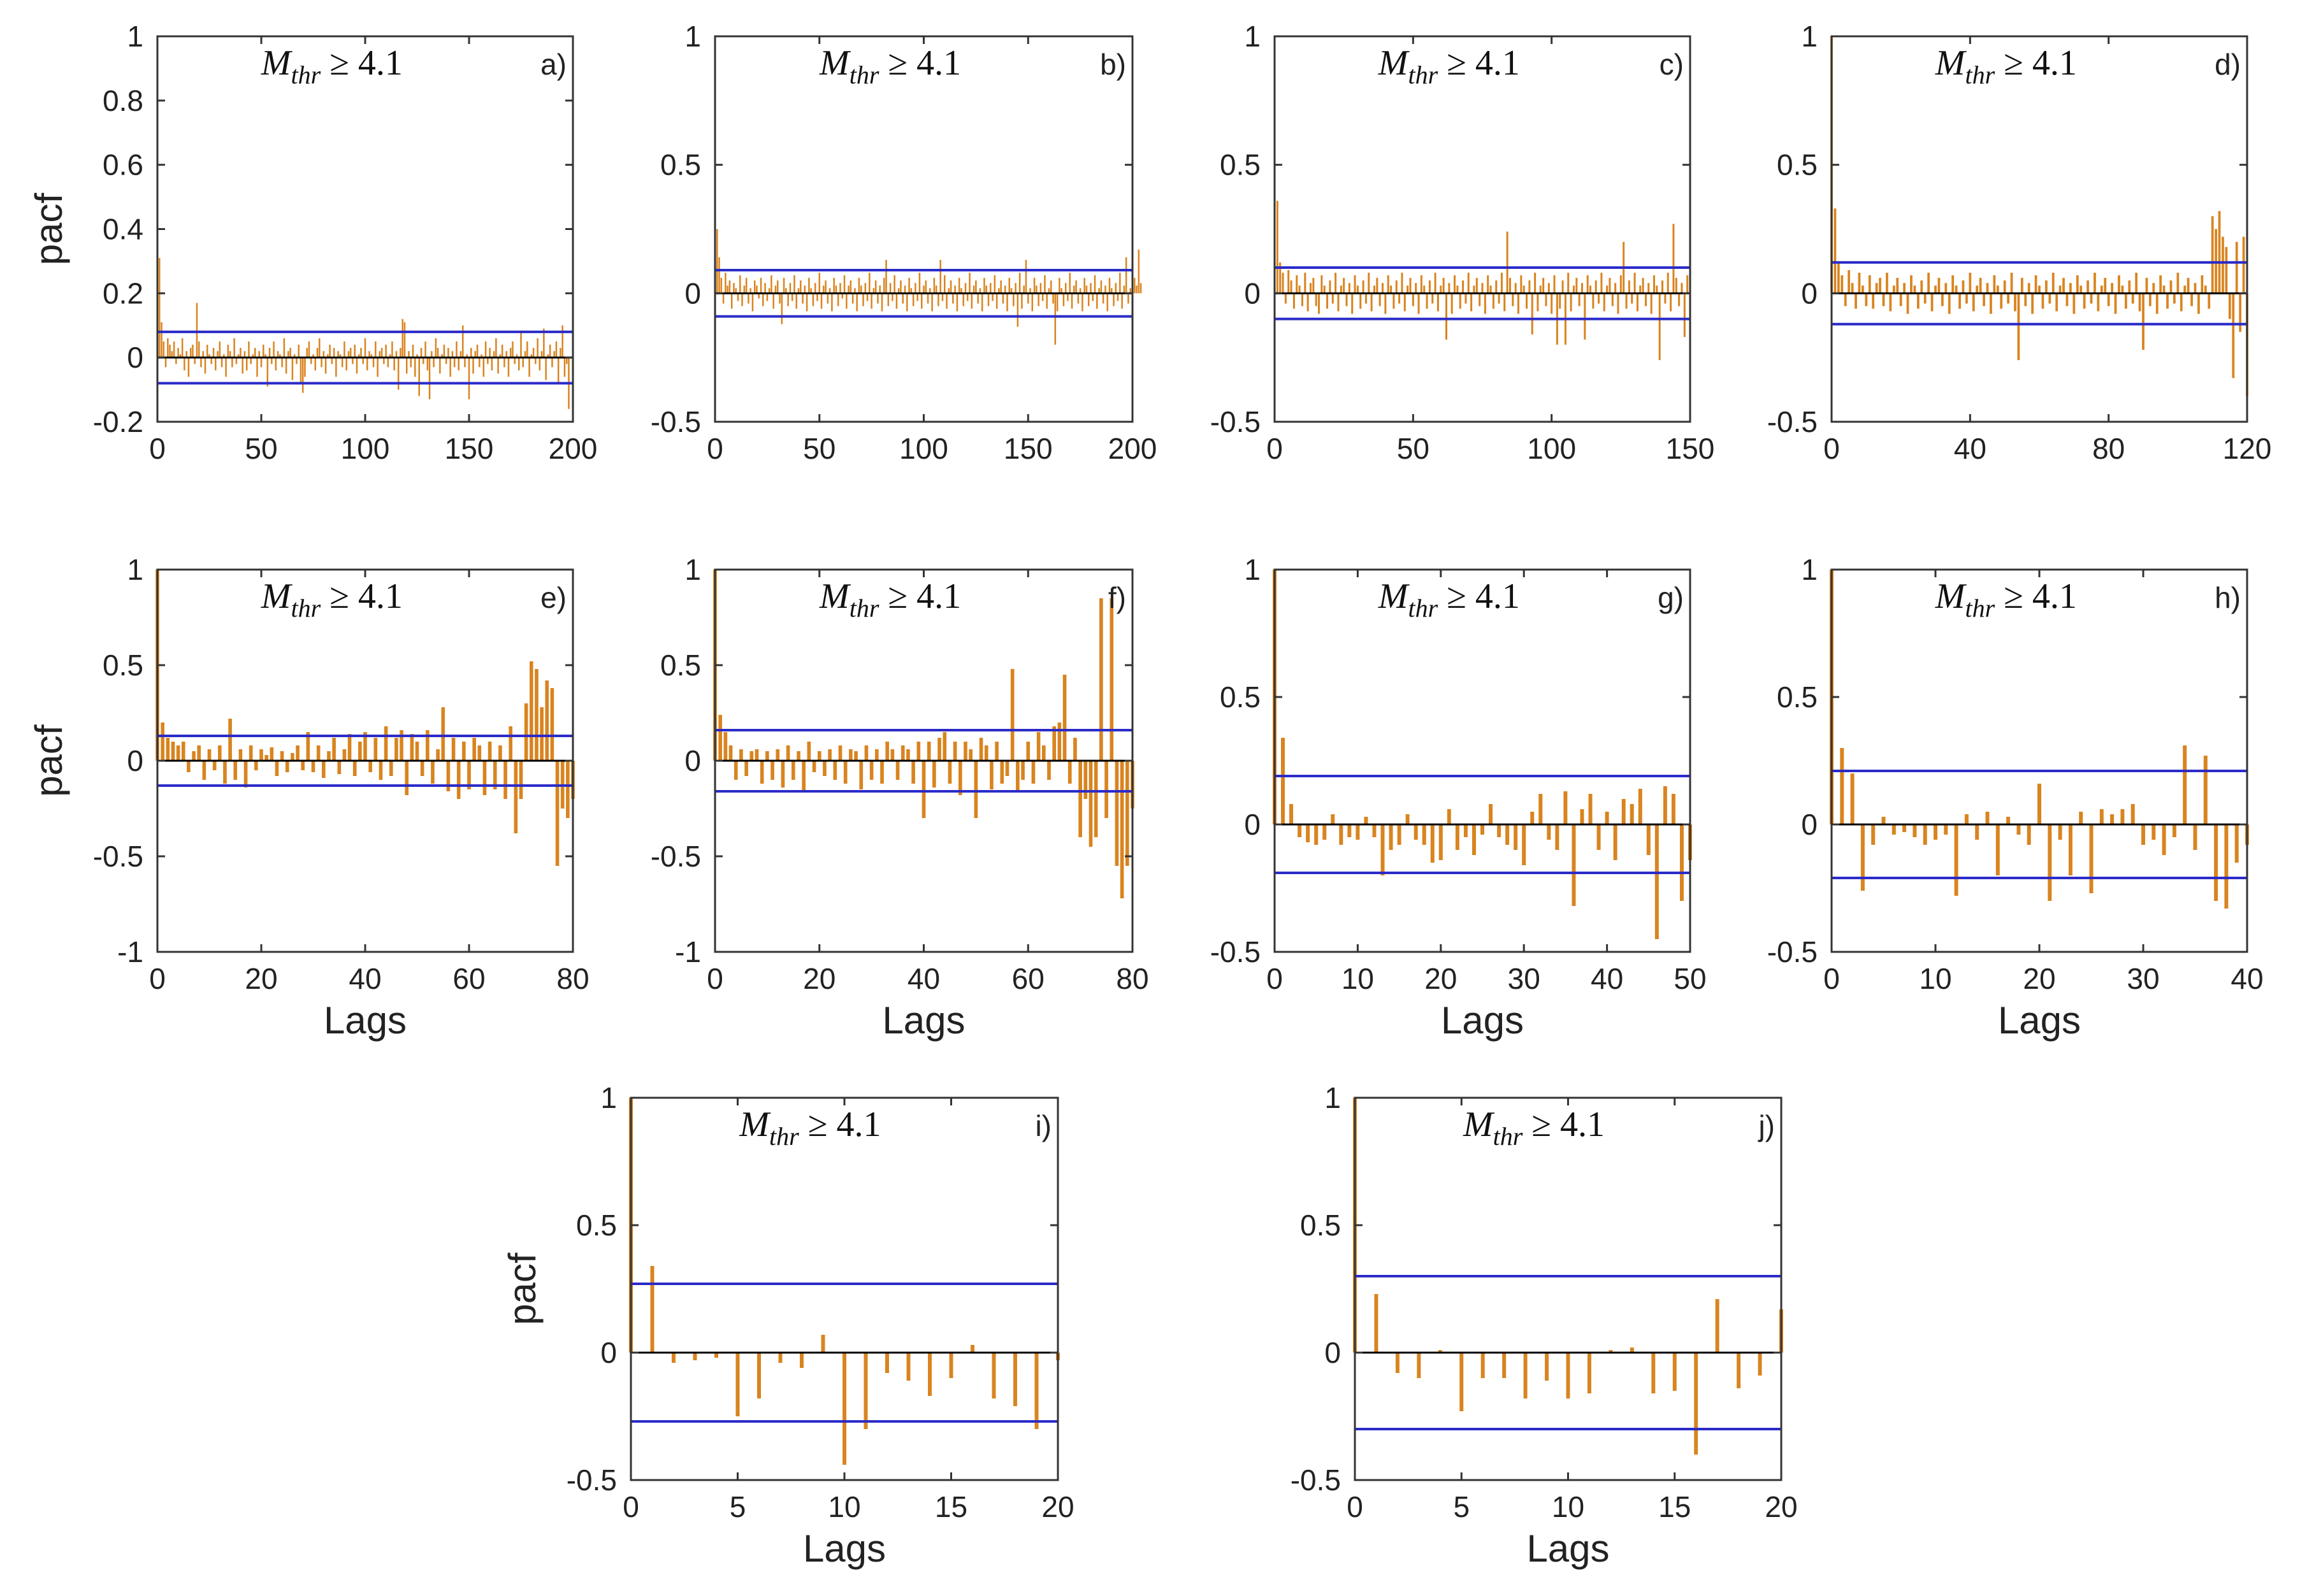  Describe the element at coordinates (1951, 63) in the screenshot. I see `annotation-symbol: M` at that location.